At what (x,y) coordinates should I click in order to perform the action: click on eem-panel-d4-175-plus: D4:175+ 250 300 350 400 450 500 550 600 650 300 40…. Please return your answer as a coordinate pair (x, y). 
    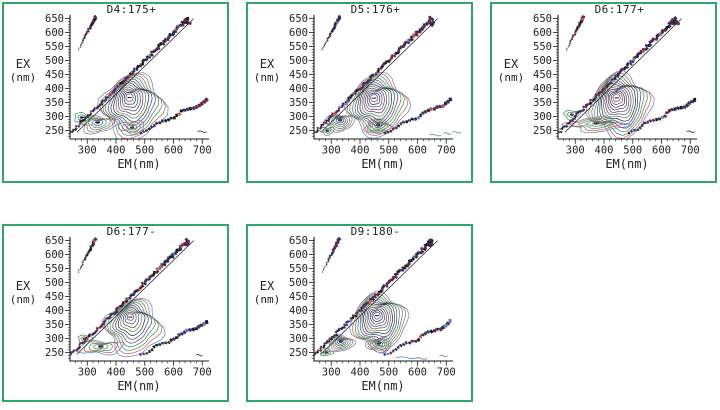
    Looking at the image, I should click on (115, 92).